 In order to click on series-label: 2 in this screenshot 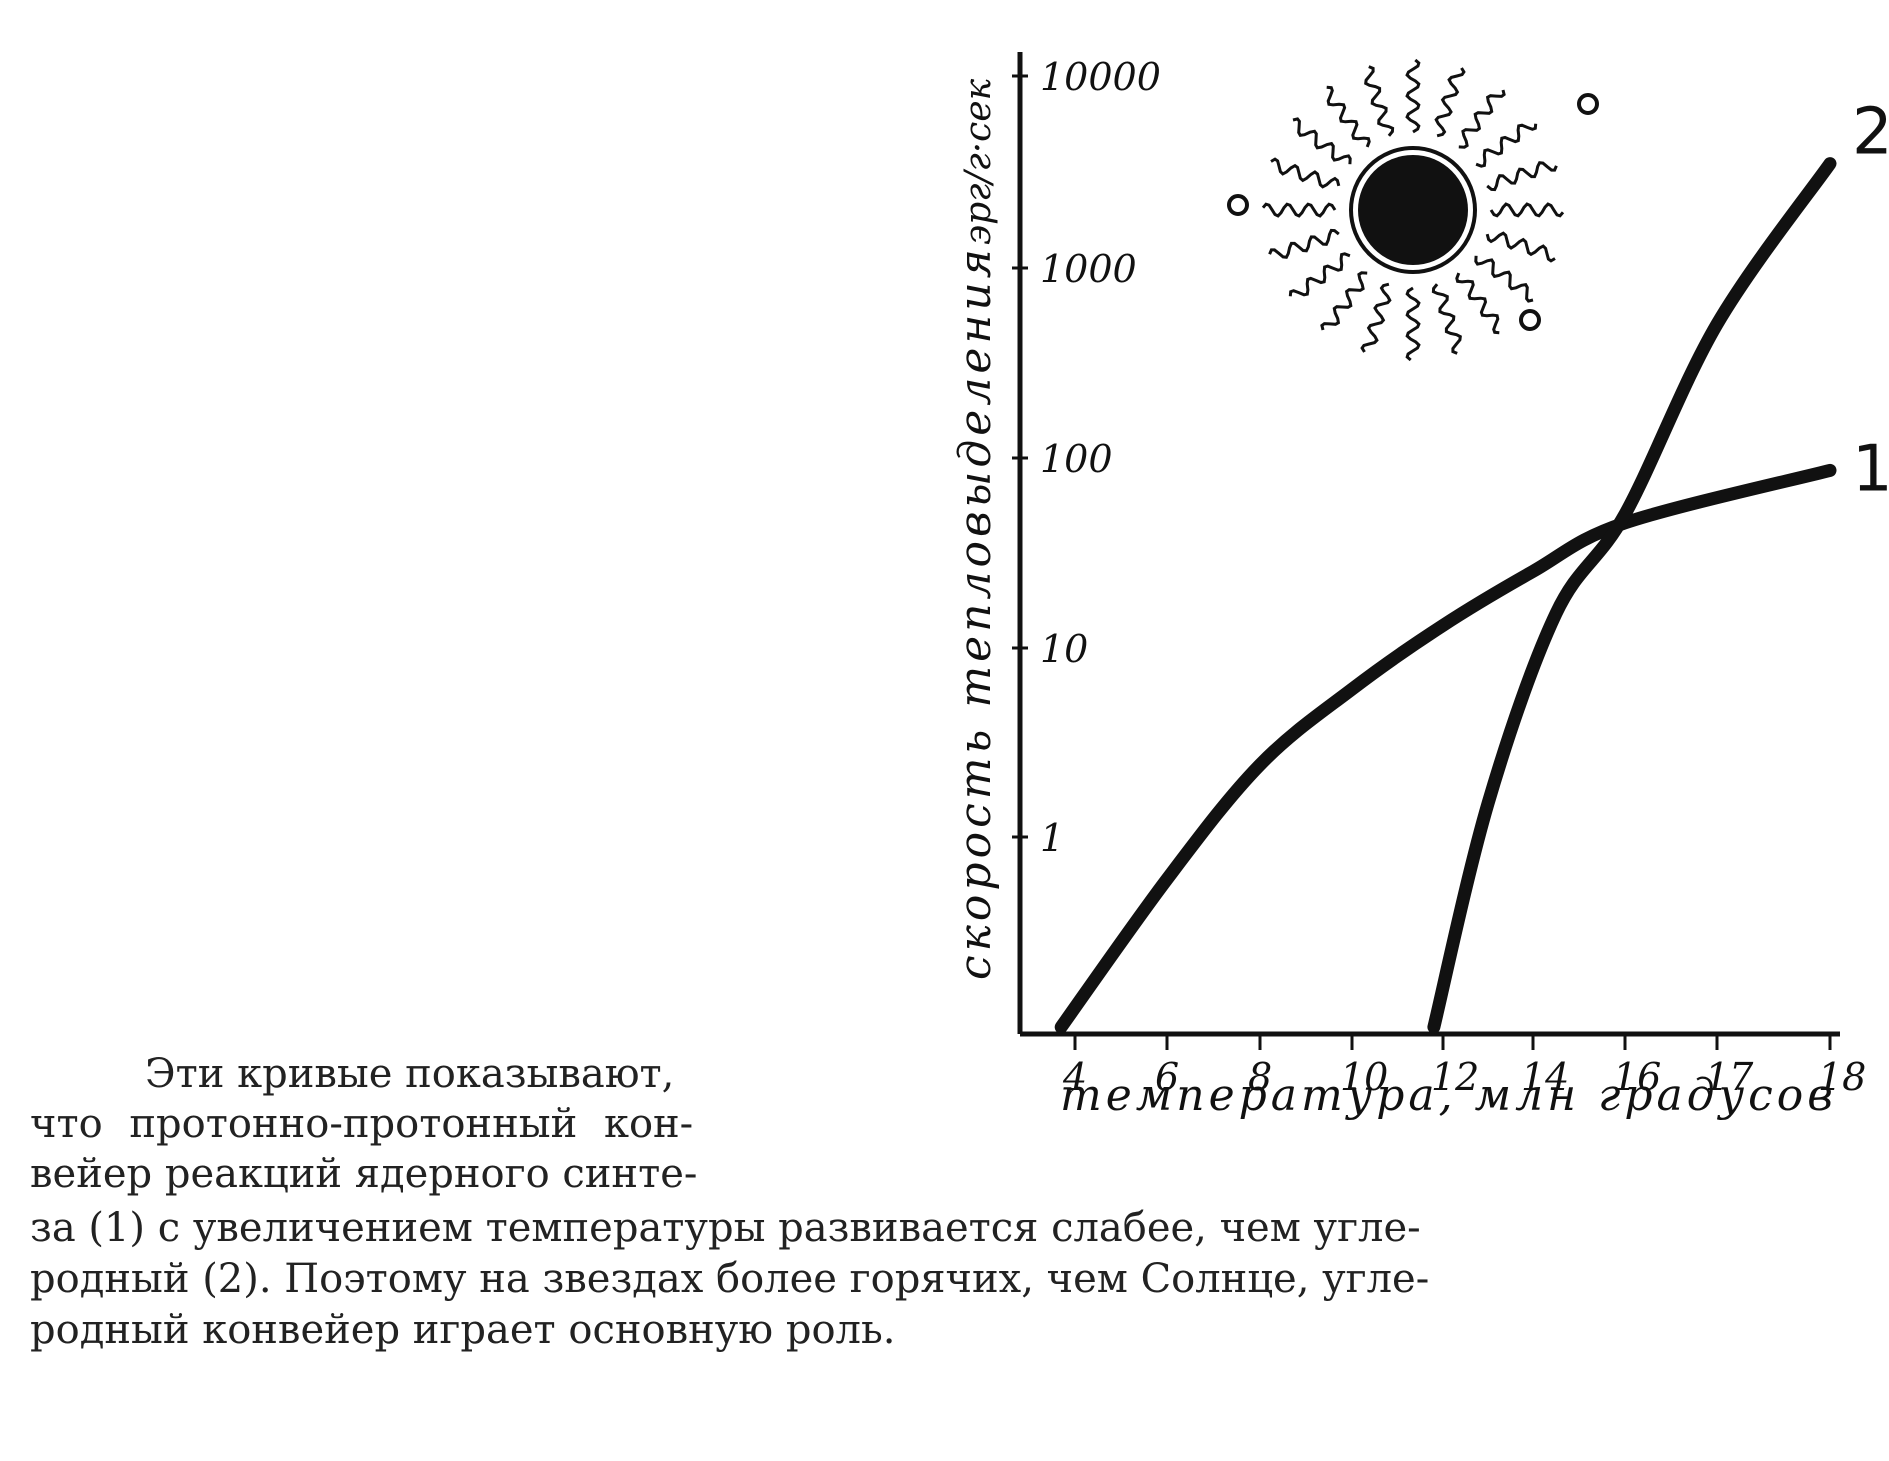, I will do `click(1870, 133)`.